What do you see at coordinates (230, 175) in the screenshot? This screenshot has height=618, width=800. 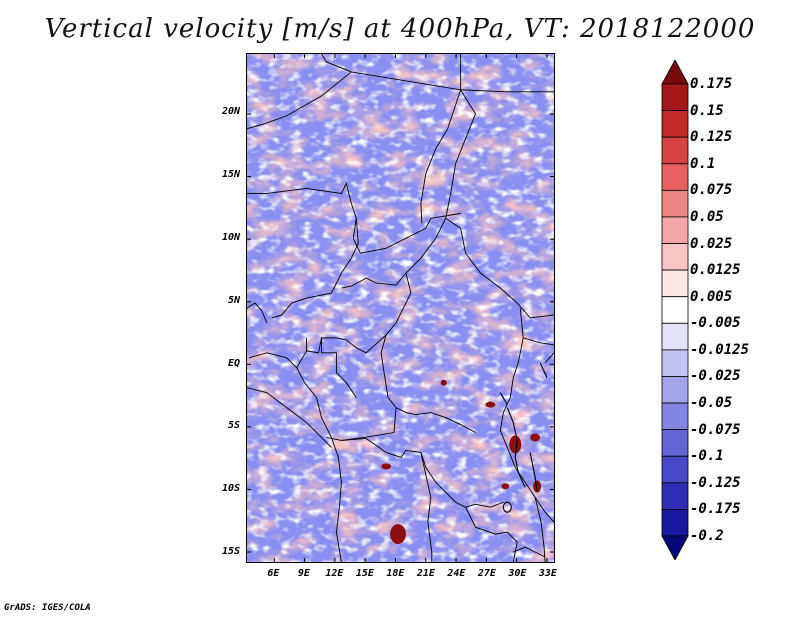 I see `lat-label: 15N` at bounding box center [230, 175].